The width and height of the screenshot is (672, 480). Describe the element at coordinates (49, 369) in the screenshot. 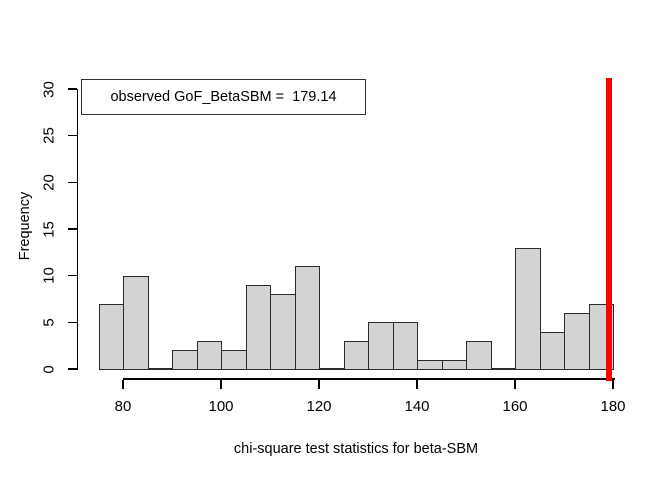

I see `y-tick-label: 0` at that location.